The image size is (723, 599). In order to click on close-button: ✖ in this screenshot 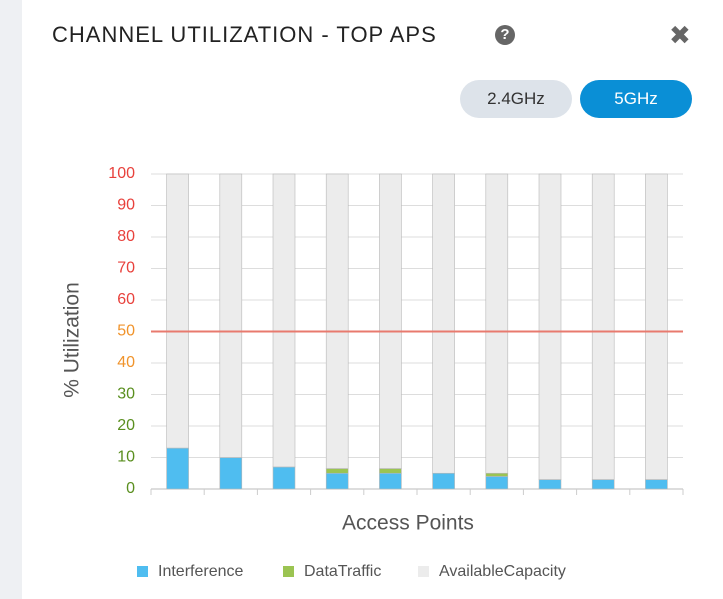, I will do `click(680, 35)`.